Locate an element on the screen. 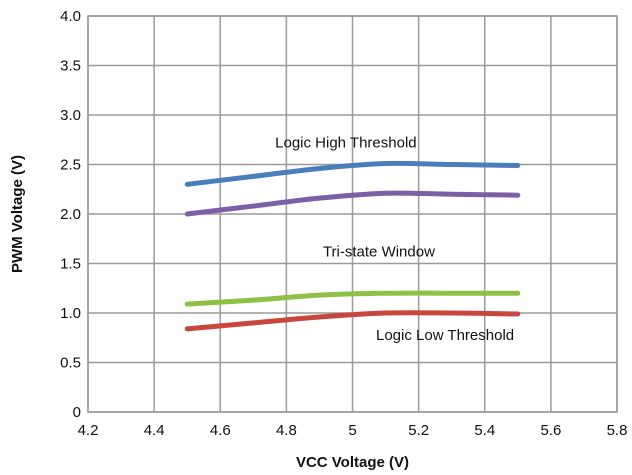  x-tick-label: 4.2 is located at coordinates (88, 430).